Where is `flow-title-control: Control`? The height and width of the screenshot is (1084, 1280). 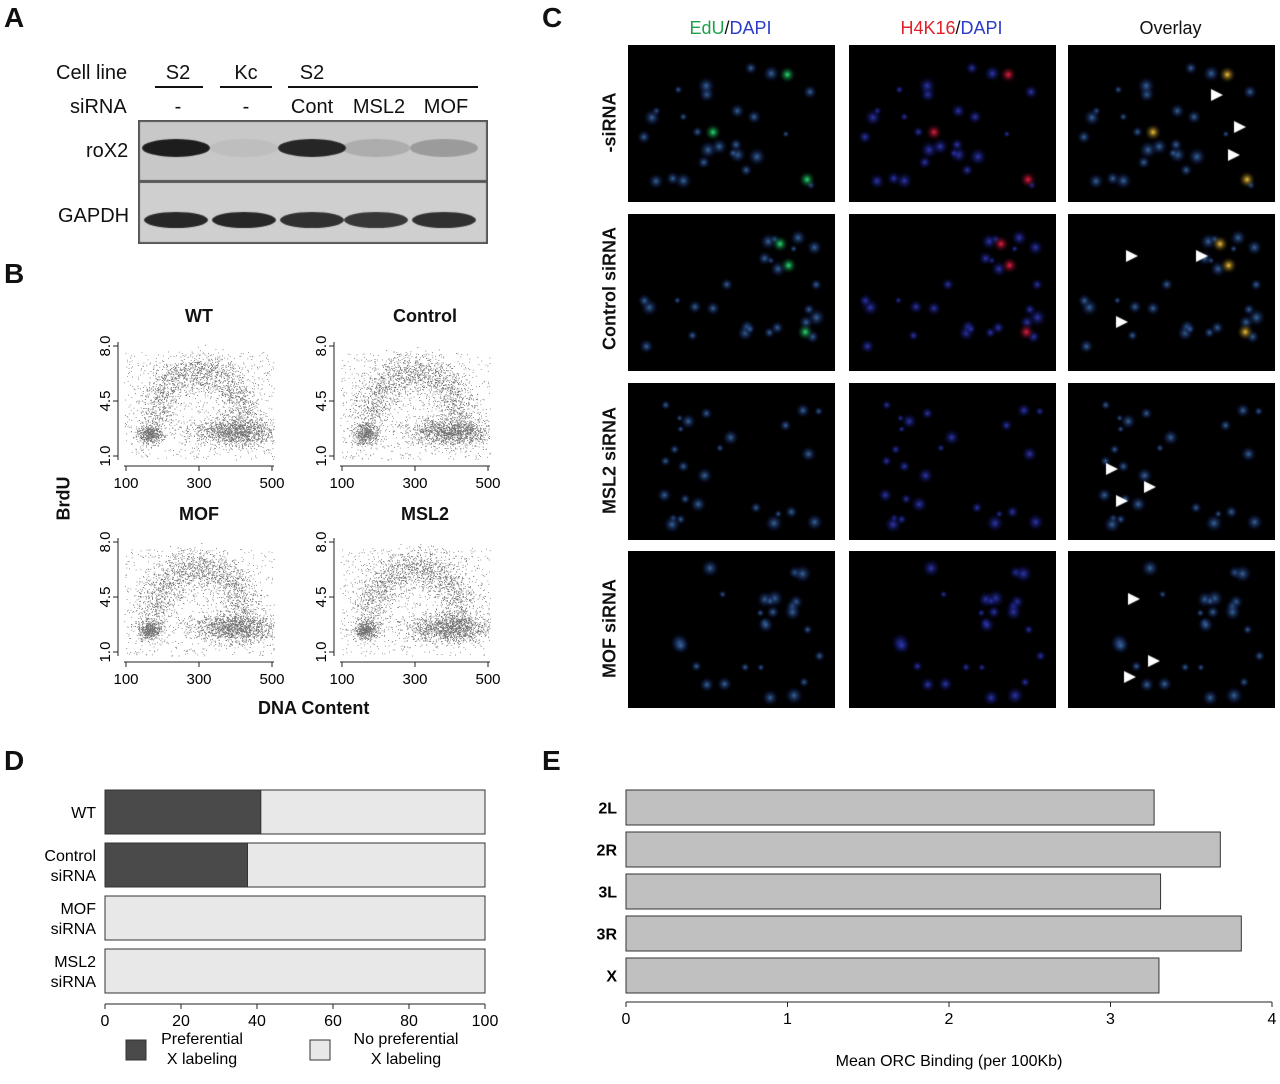
flow-title-control: Control is located at coordinates (425, 316).